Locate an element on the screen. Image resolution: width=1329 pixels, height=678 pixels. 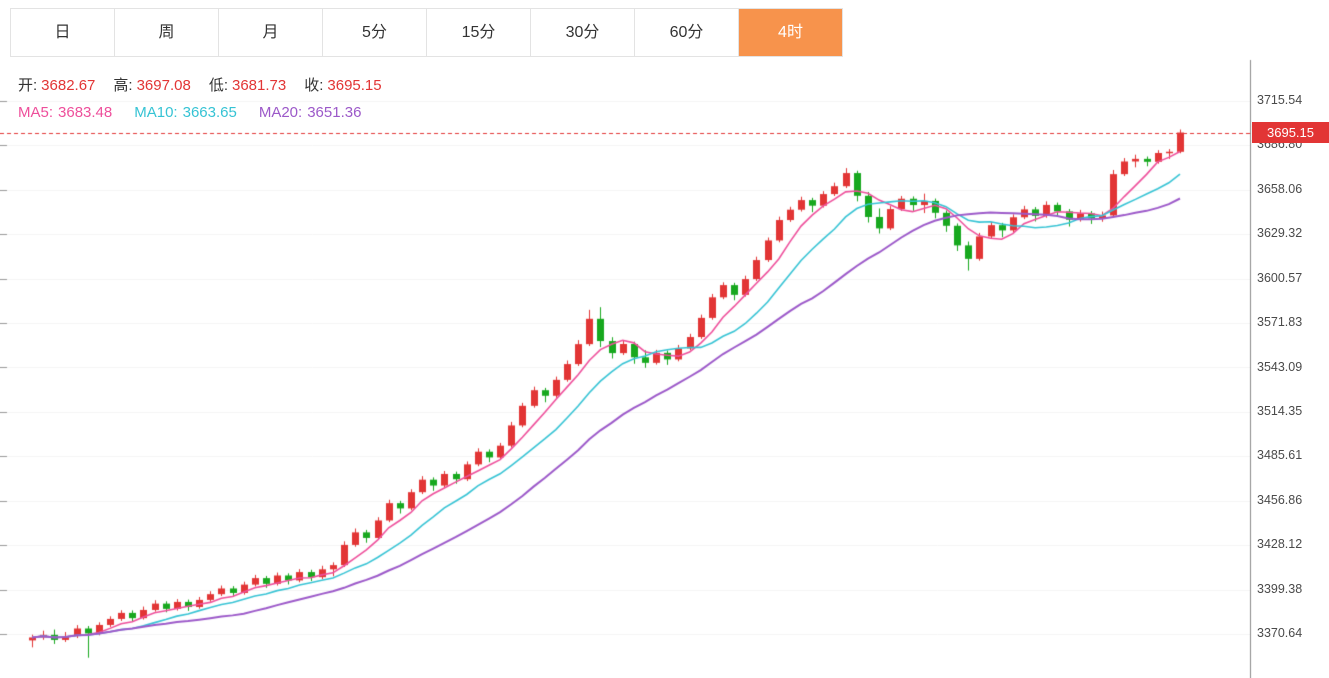
close-value: 3695.15 is located at coordinates (354, 85).